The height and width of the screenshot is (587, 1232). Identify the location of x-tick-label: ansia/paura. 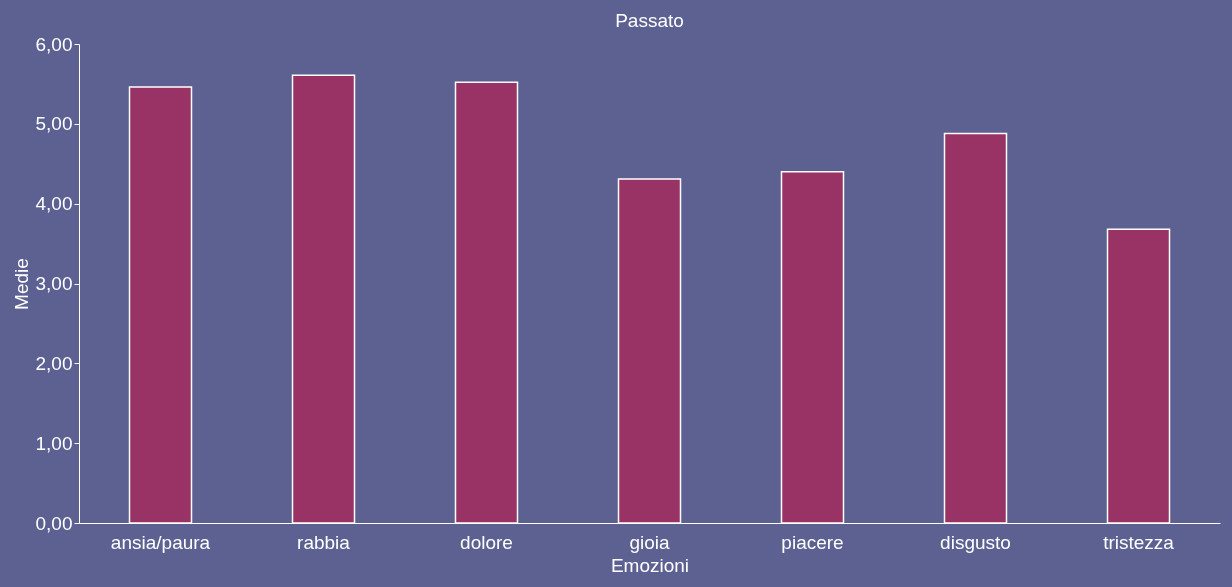
(160, 542).